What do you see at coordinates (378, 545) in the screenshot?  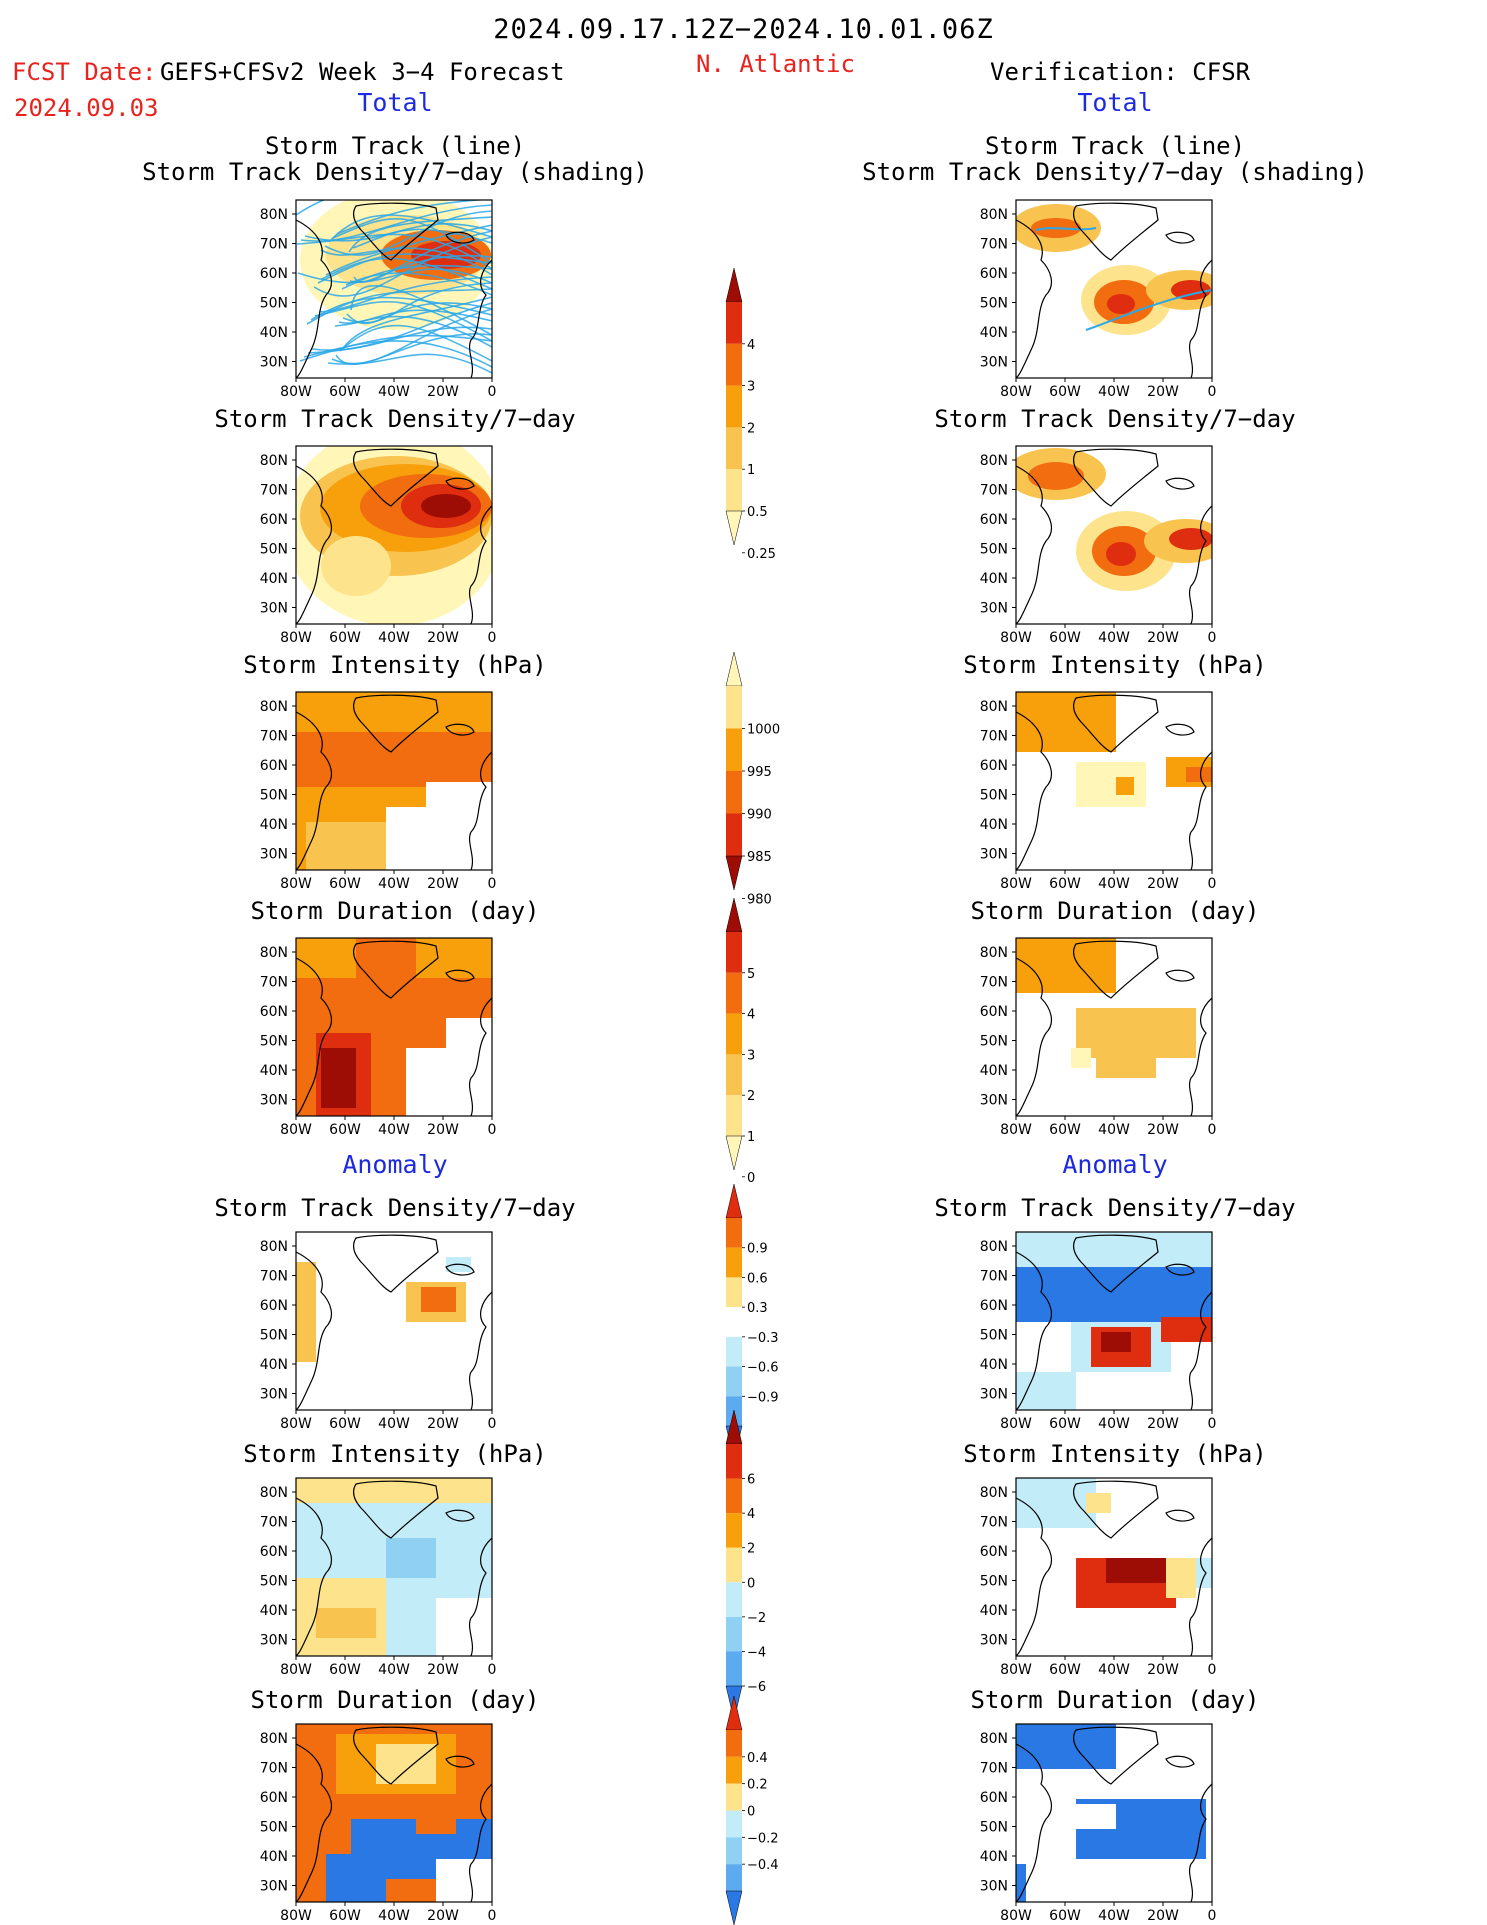 I see `map-panel-density-left: 80N 70N 60N 50N 40N 30N 80W 60W 40W 20W 0` at bounding box center [378, 545].